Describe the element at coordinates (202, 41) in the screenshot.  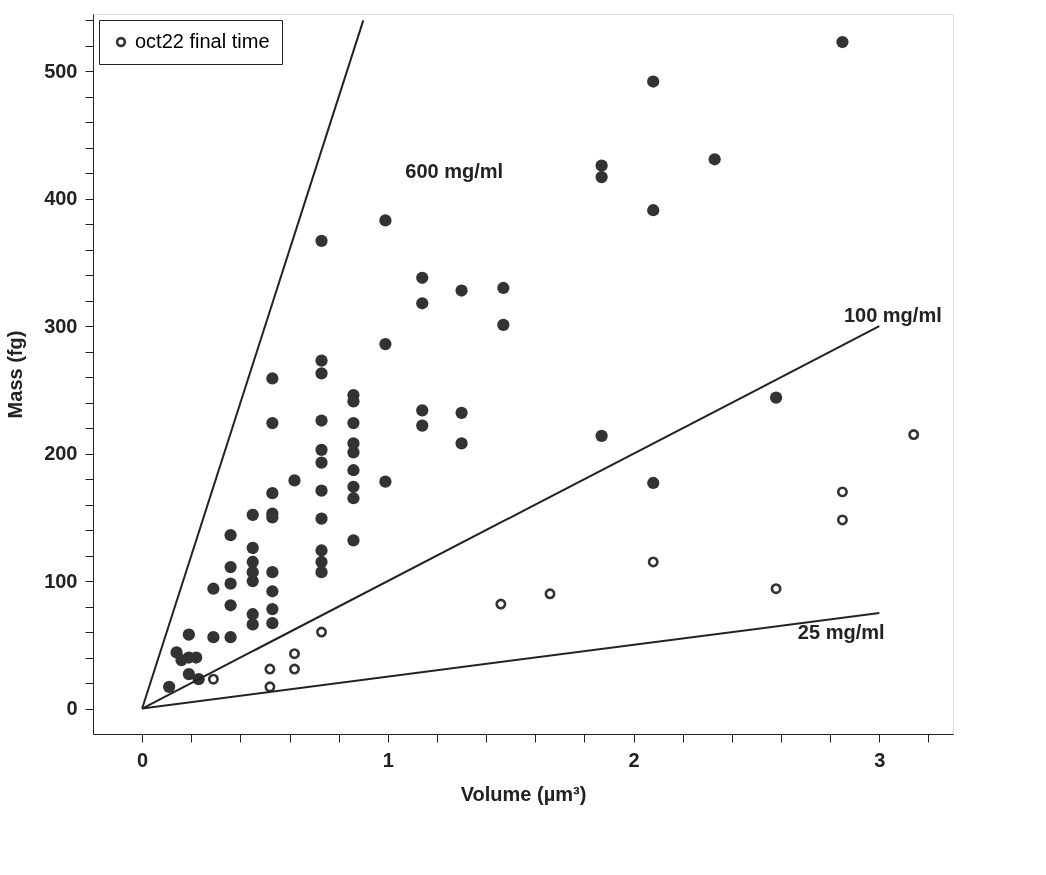
I see `legend-label: oct22 final time` at that location.